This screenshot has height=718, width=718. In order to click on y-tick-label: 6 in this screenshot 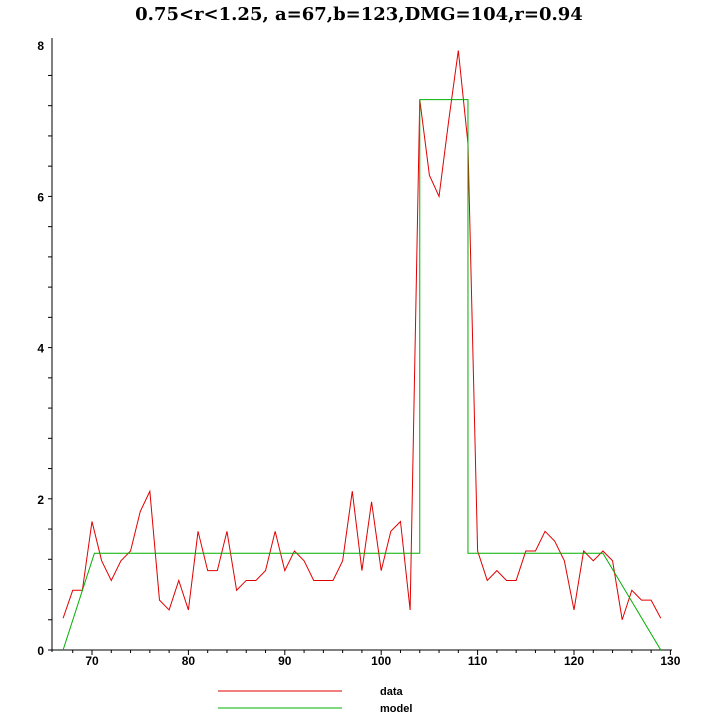, I will do `click(40, 197)`.